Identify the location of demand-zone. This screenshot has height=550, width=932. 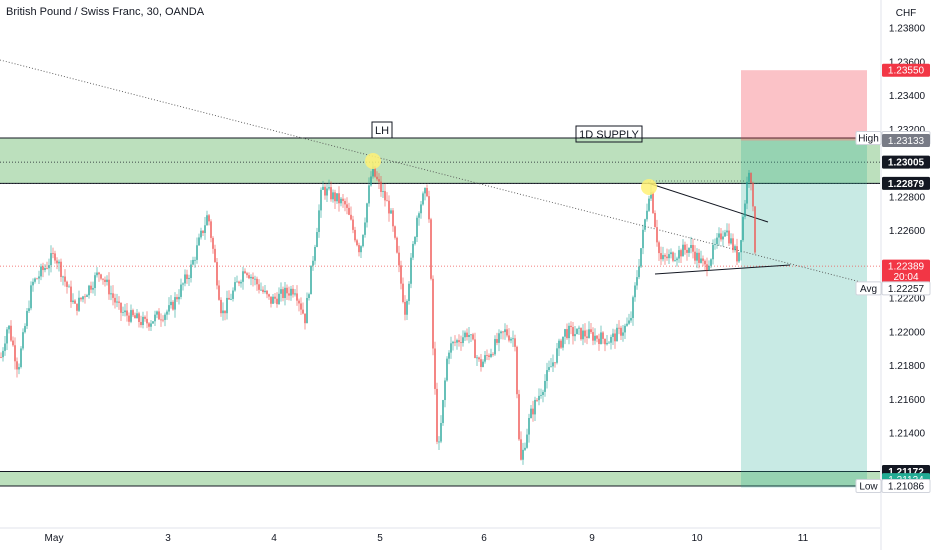
(440, 478).